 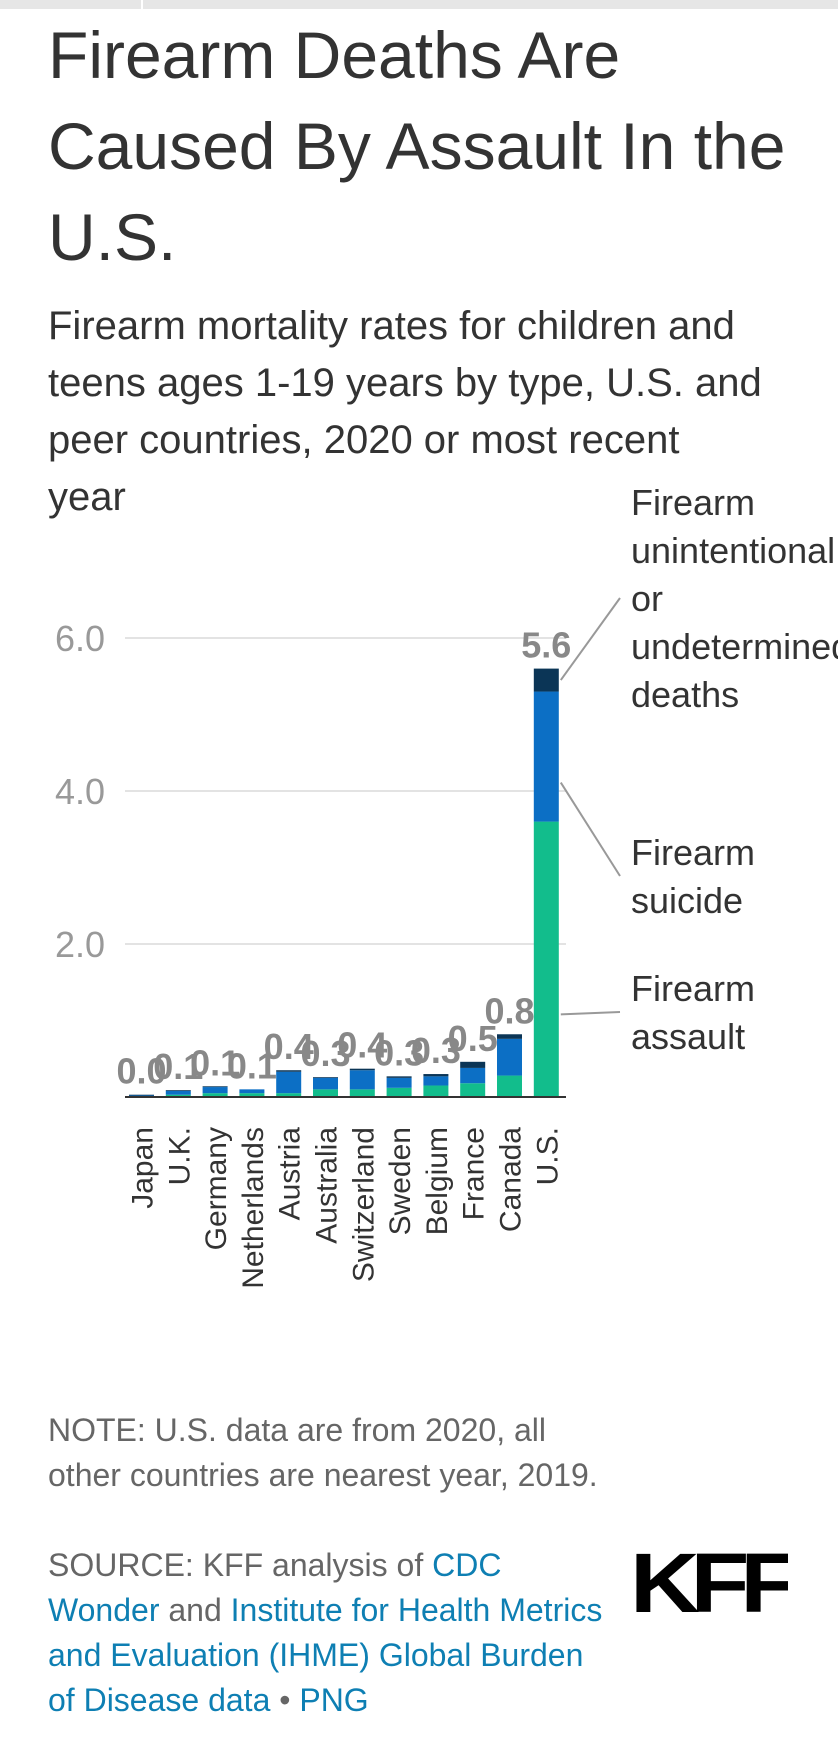 What do you see at coordinates (547, 1156) in the screenshot?
I see `x-category-label: U.S.` at bounding box center [547, 1156].